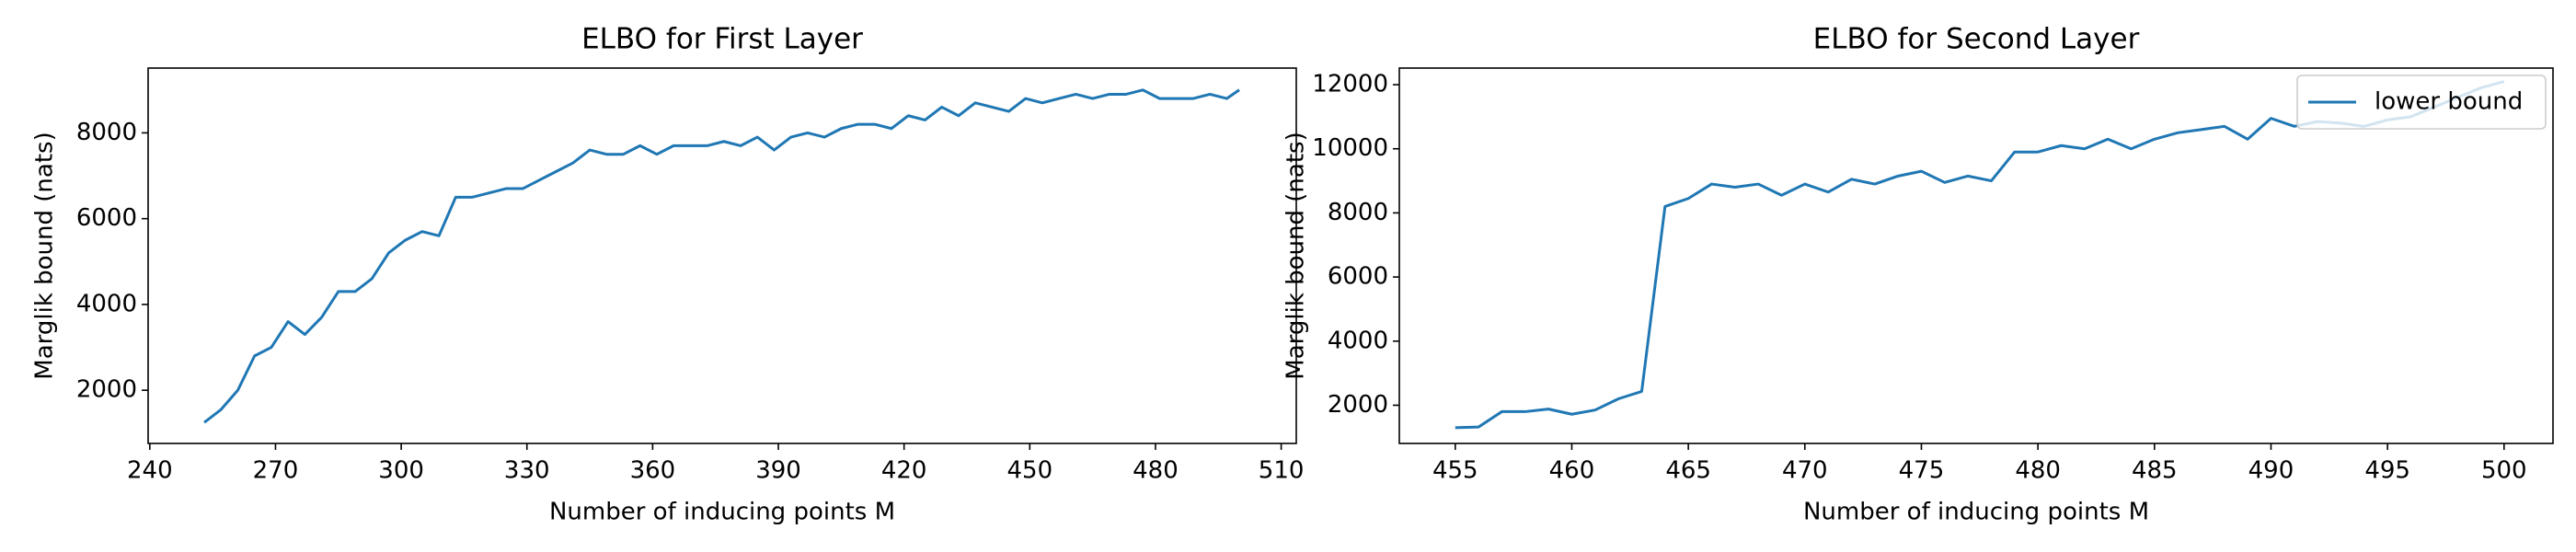 This screenshot has height=552, width=2576. Describe the element at coordinates (1350, 148) in the screenshot. I see `y-tick-label: 10000` at that location.